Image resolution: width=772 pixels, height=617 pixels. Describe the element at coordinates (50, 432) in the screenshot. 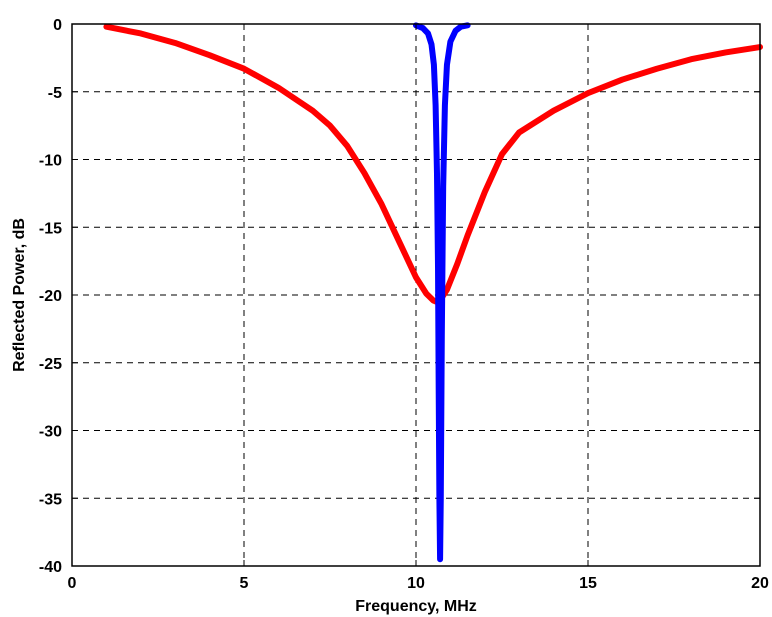

I see `y-tick-label: -30` at that location.